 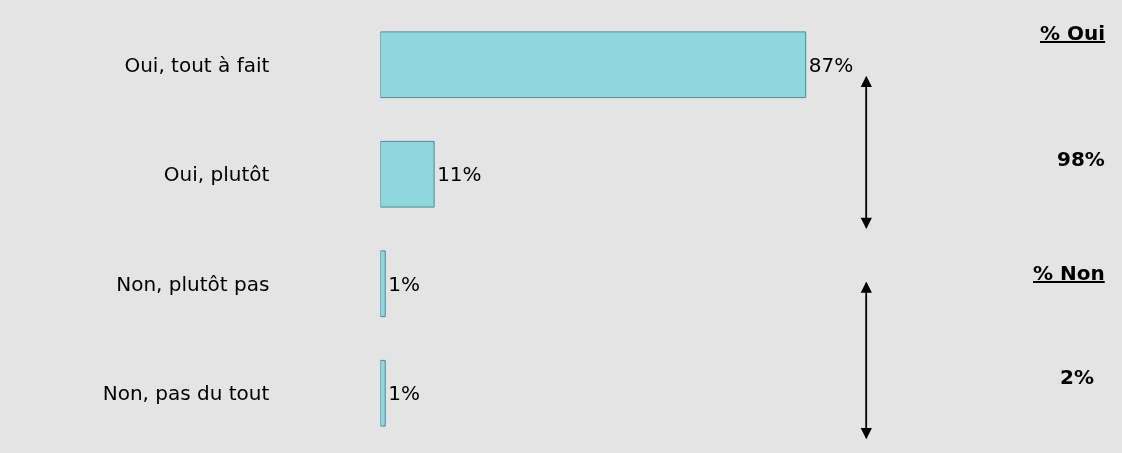 I want to click on y-tick-label: Oui, plutôt, so click(x=216, y=174).